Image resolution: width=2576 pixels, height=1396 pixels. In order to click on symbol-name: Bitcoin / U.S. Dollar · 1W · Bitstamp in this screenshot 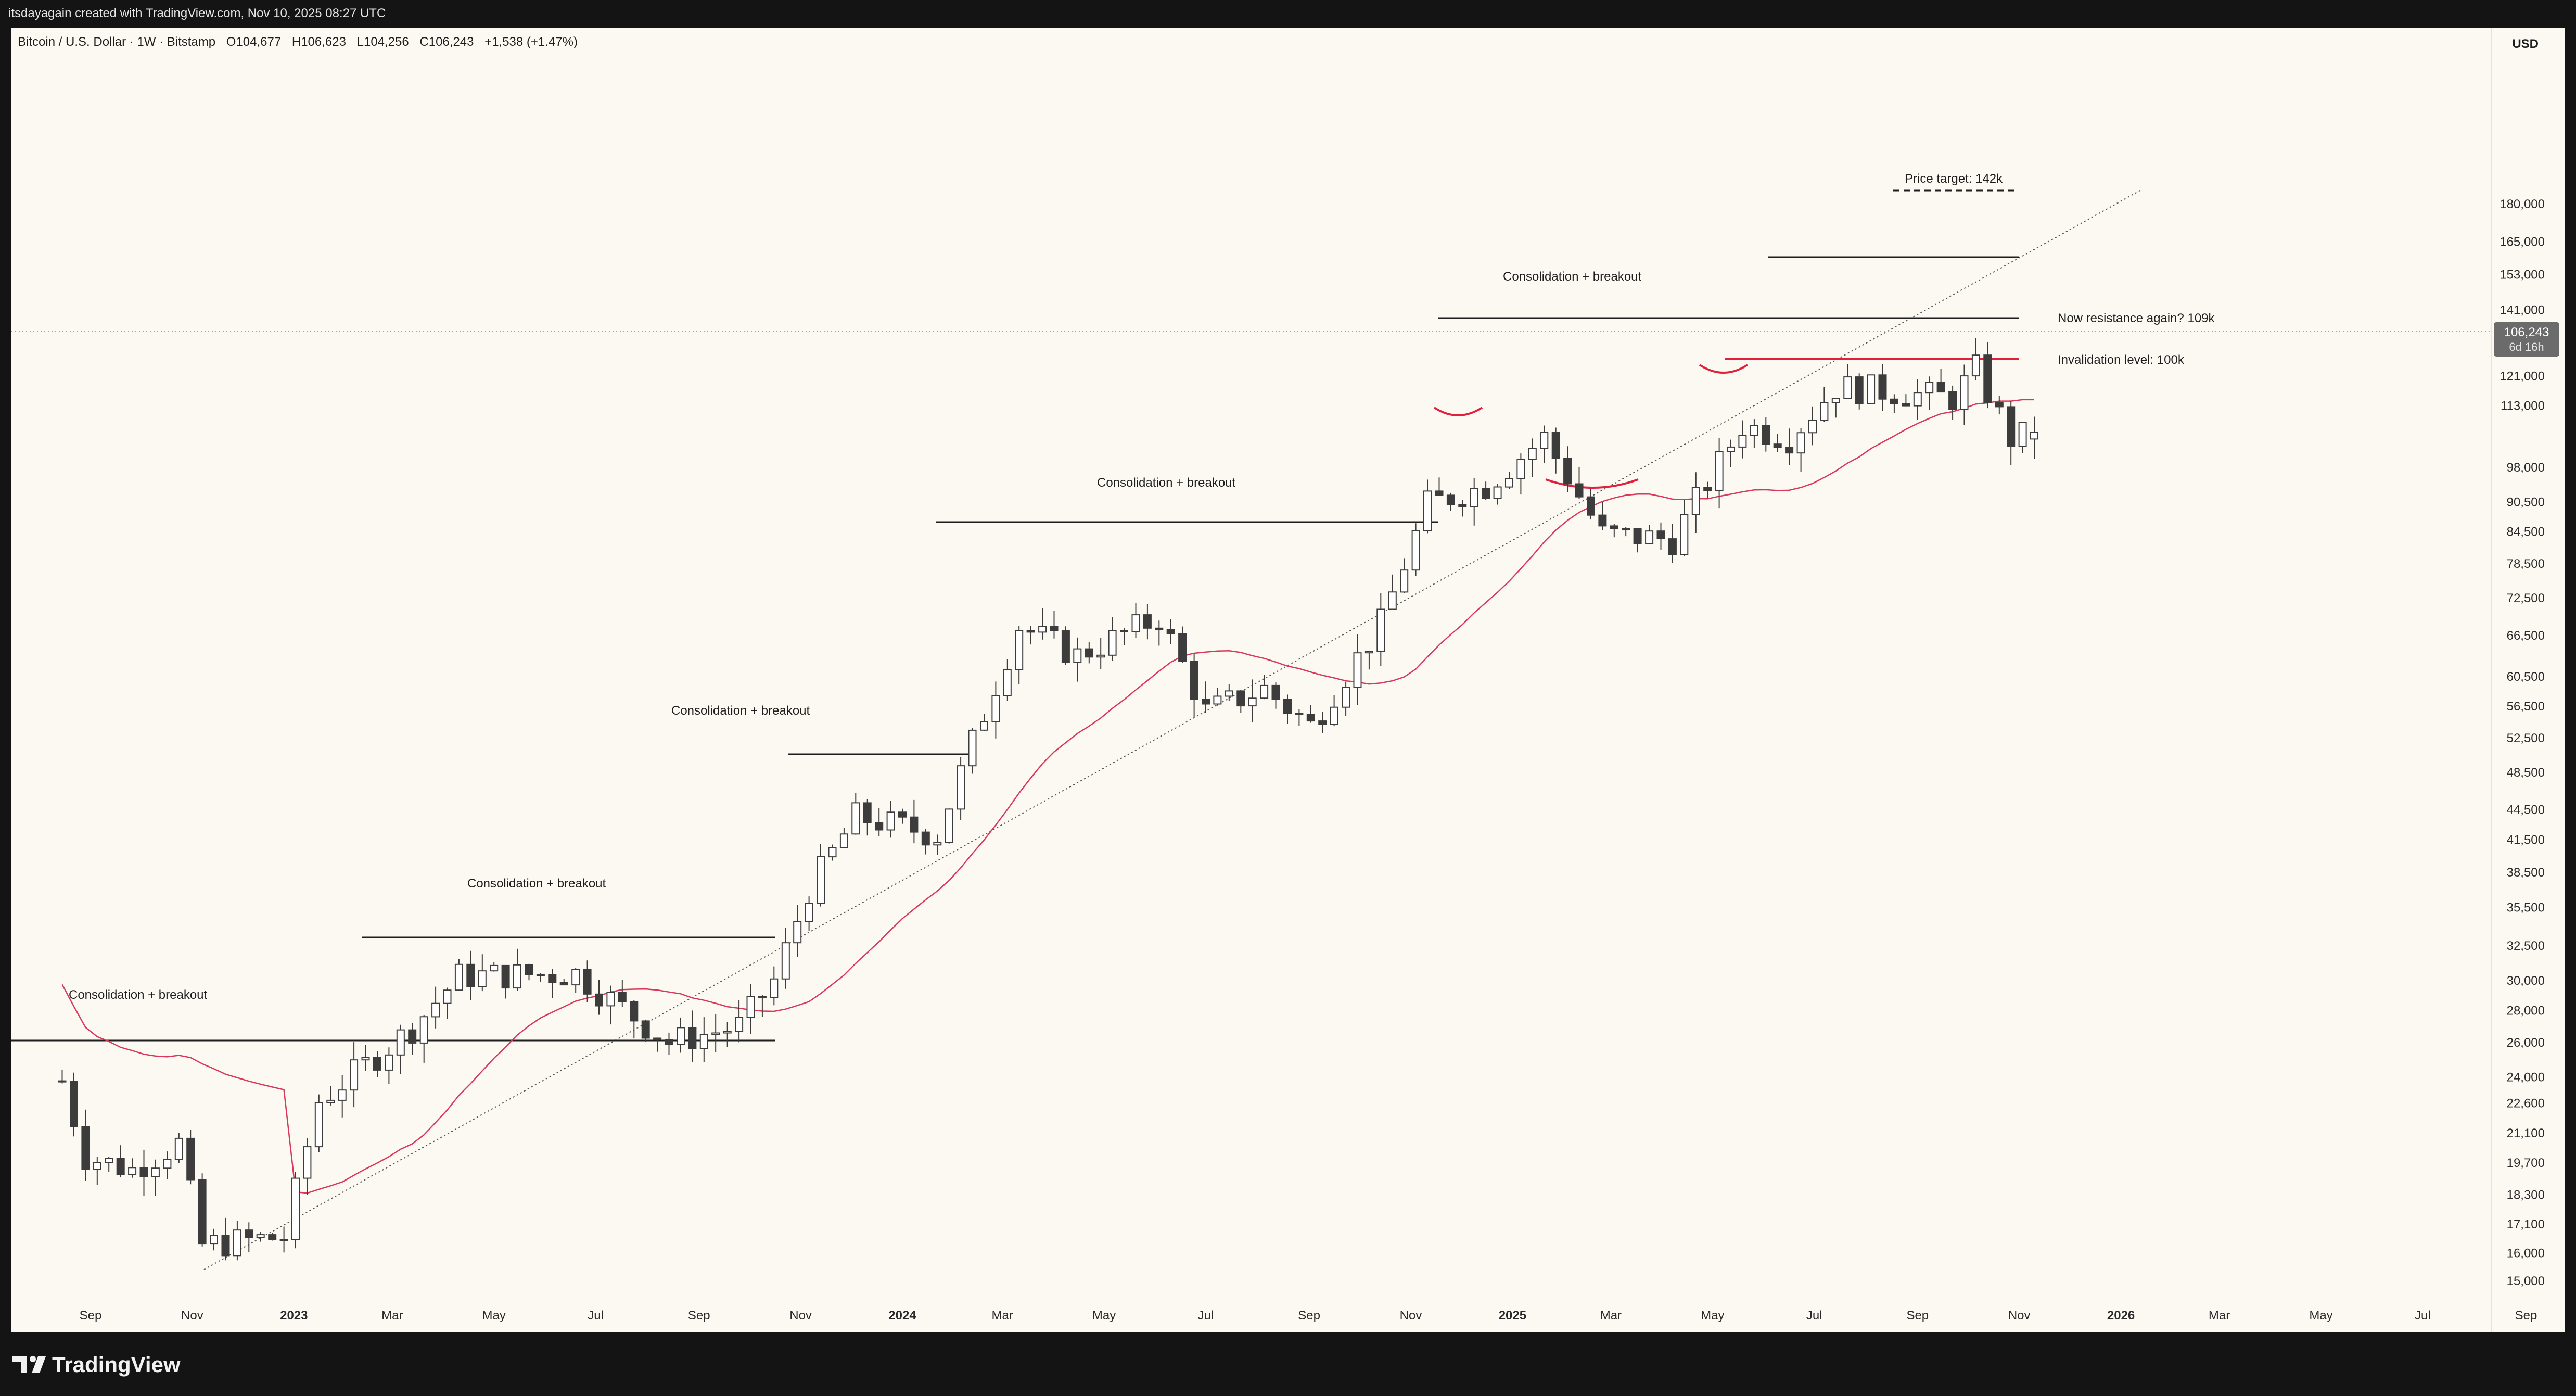, I will do `click(117, 42)`.